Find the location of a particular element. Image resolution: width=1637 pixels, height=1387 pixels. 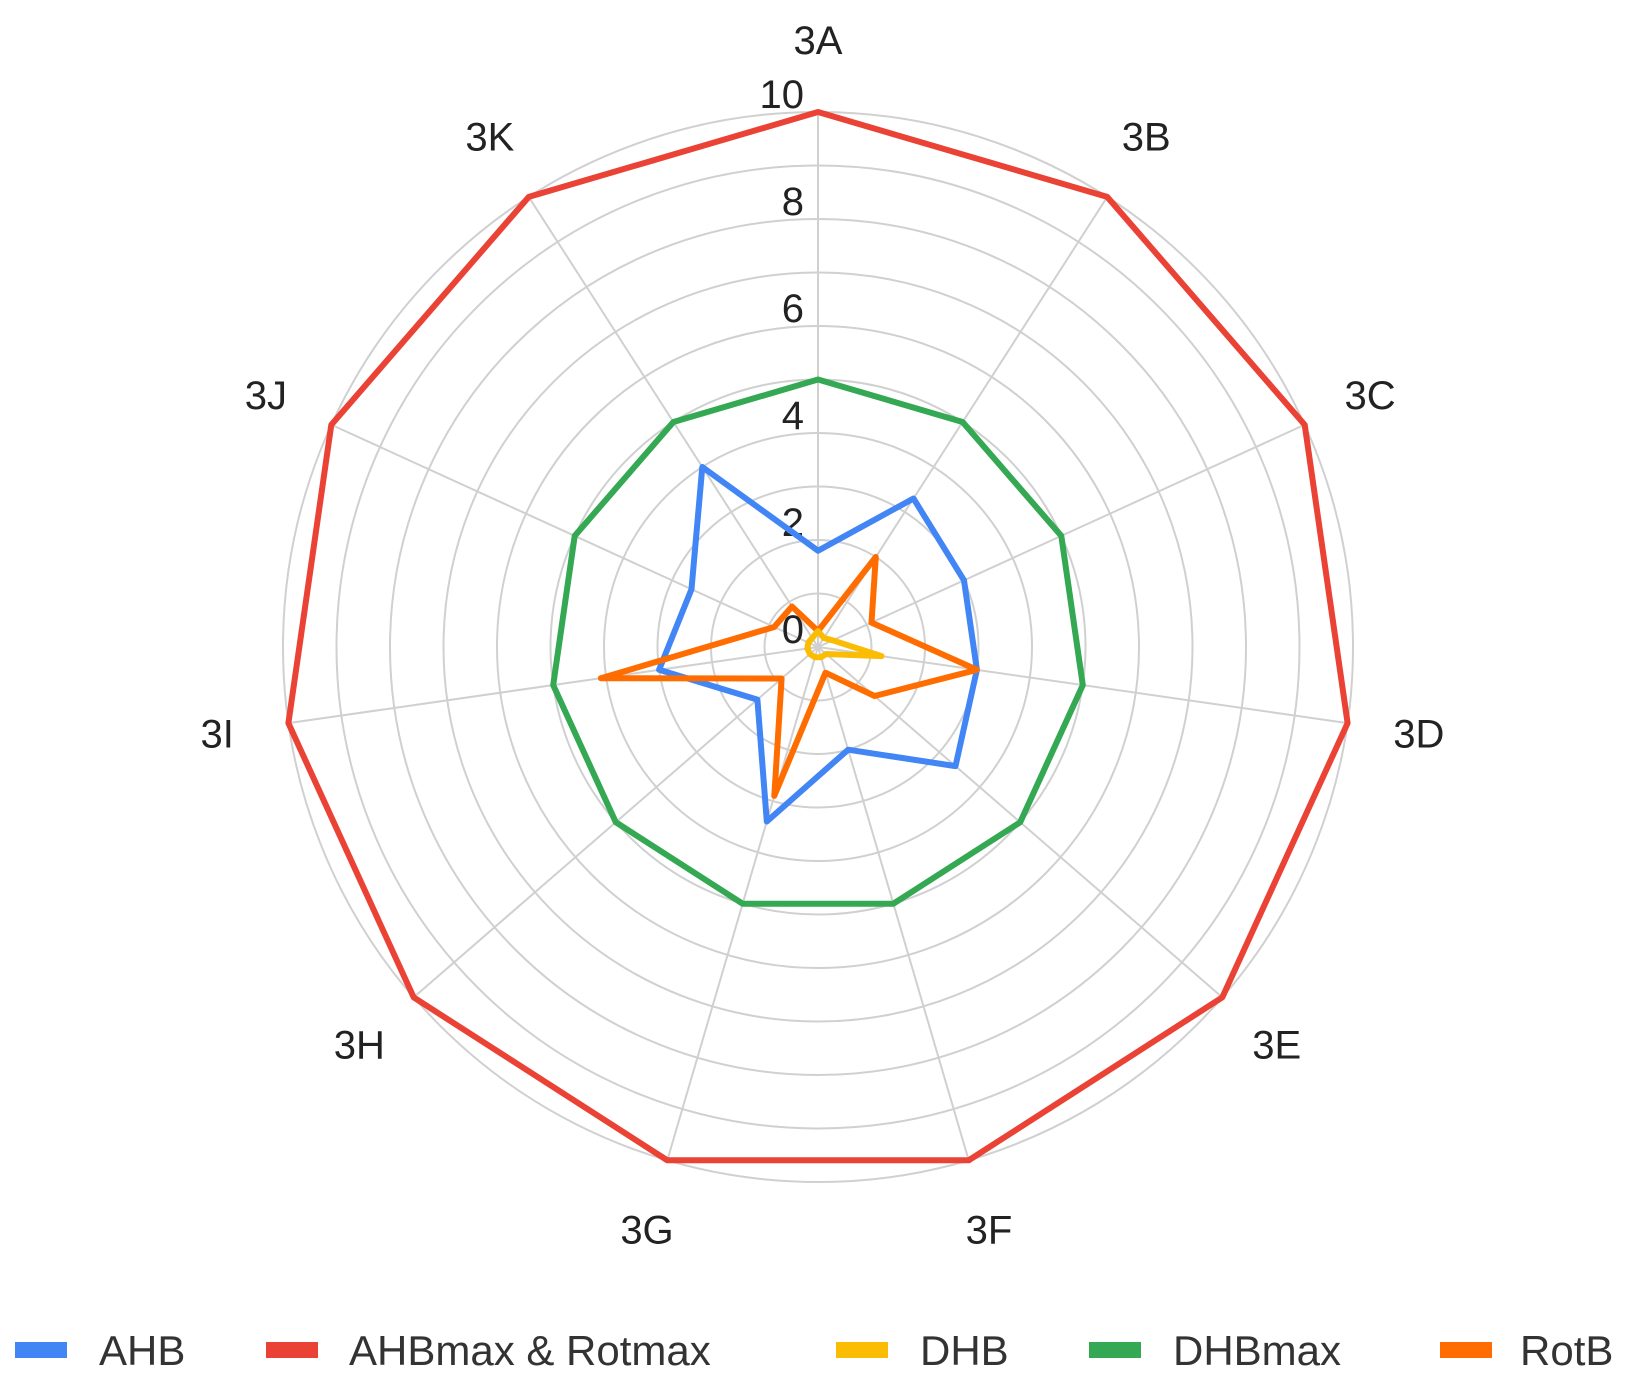

legend-item-rotb: RotB is located at coordinates (1526, 1350).